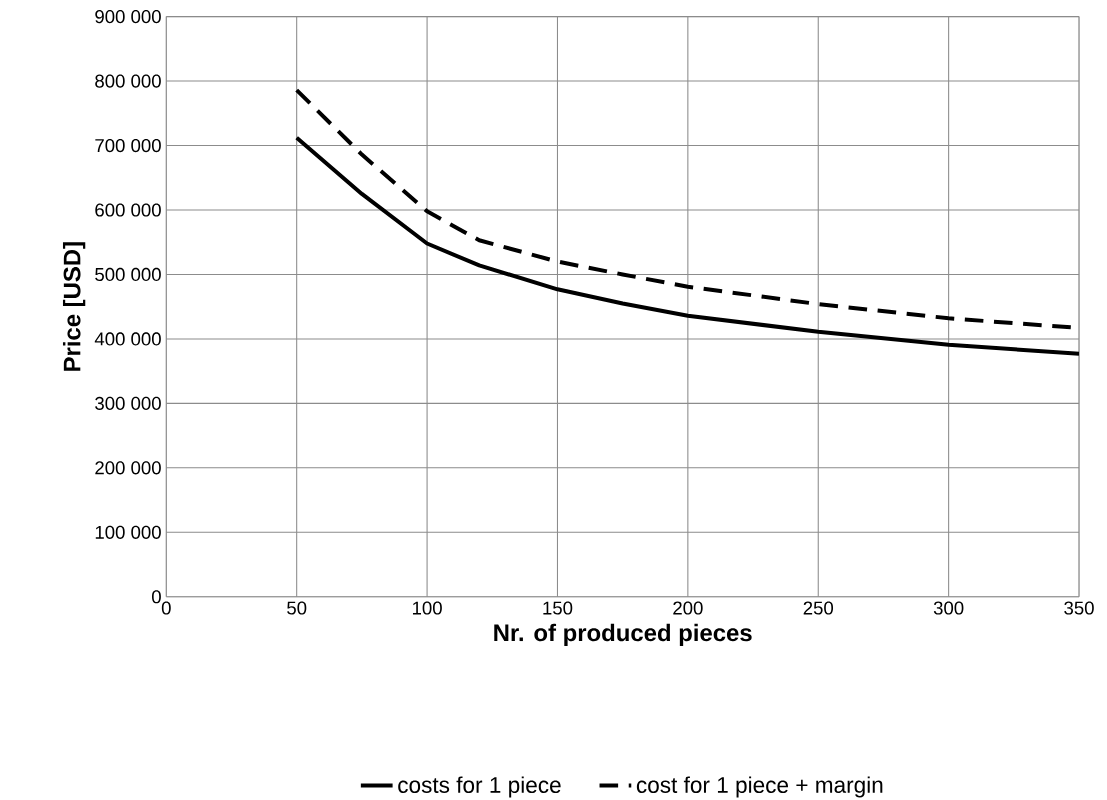 The width and height of the screenshot is (1107, 800). What do you see at coordinates (558, 608) in the screenshot?
I see `x-tick-label: 150` at bounding box center [558, 608].